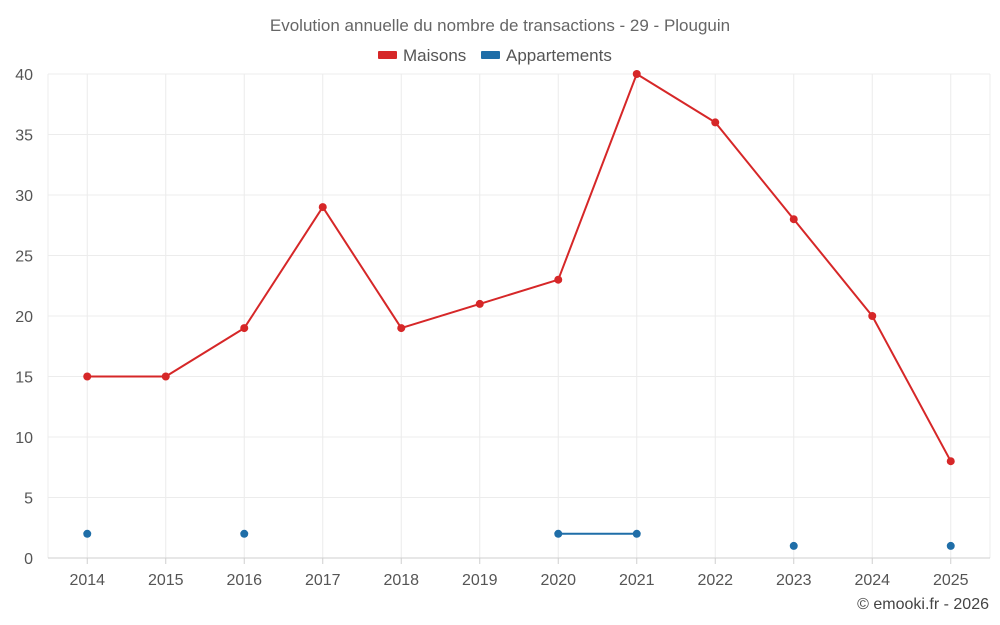 This screenshot has height=625, width=1000. What do you see at coordinates (28, 499) in the screenshot?
I see `y-tick-label: 5` at bounding box center [28, 499].